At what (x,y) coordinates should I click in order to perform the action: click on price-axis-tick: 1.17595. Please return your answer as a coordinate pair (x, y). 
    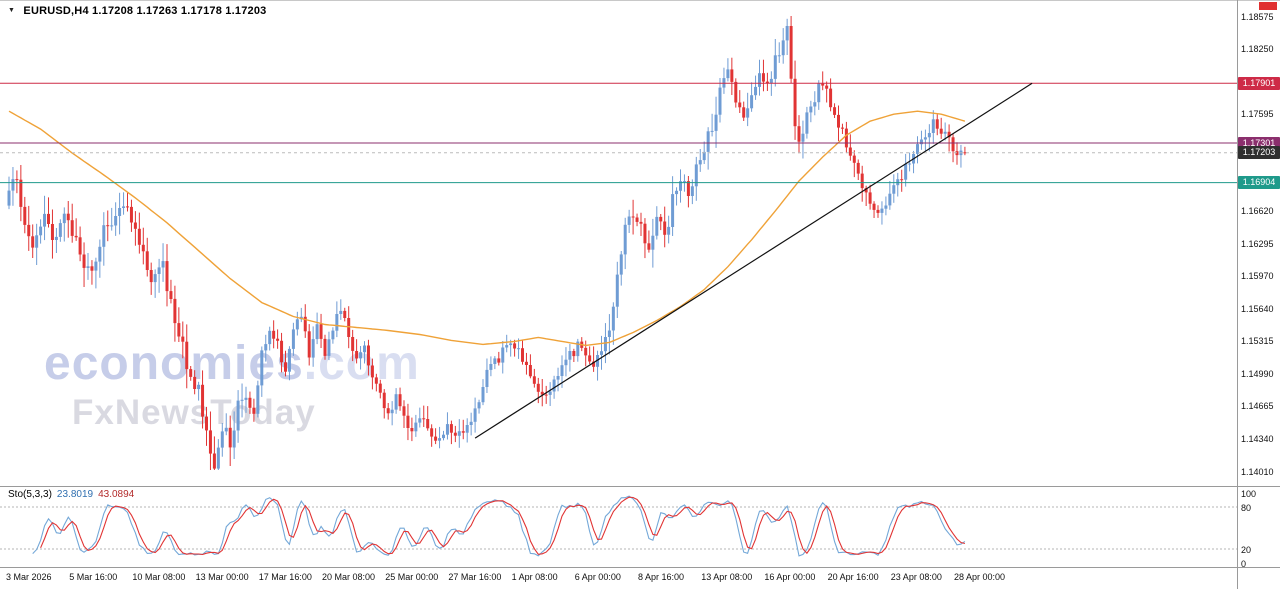
    Looking at the image, I should click on (1257, 114).